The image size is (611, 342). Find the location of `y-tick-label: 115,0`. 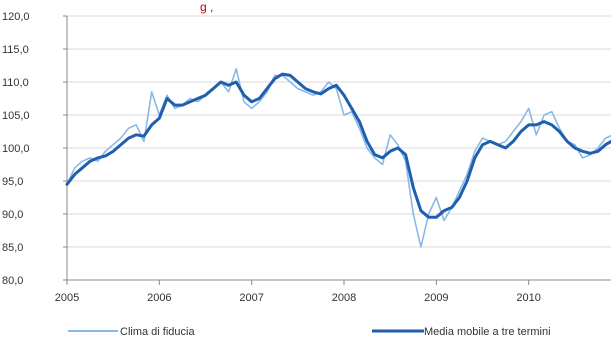

y-tick-label: 115,0 is located at coordinates (15, 50).